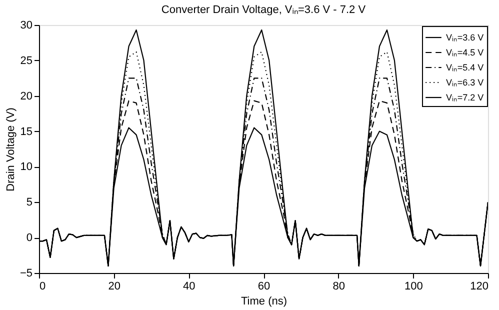 This screenshot has height=310, width=499. Describe the element at coordinates (264, 302) in the screenshot. I see `x-axis-title: Time (ns)` at that location.